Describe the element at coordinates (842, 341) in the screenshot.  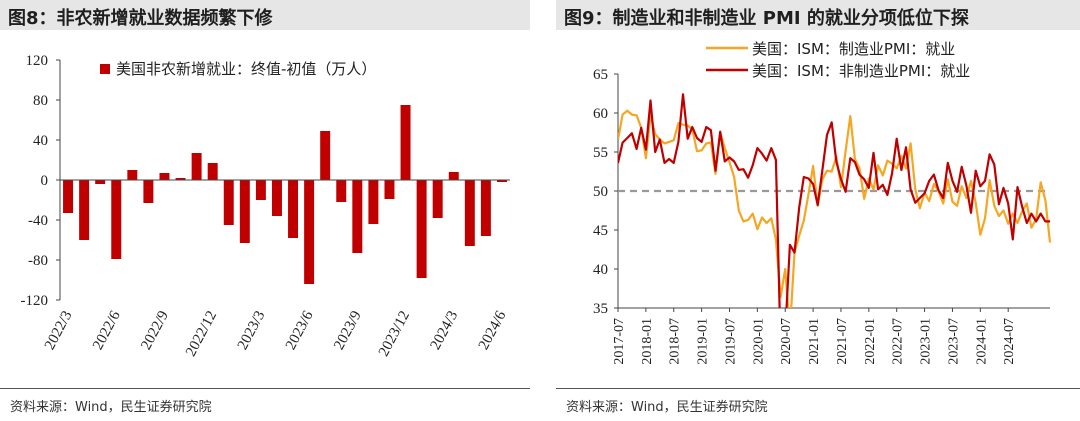
I see `x-tick-label: 2021-07` at that location.